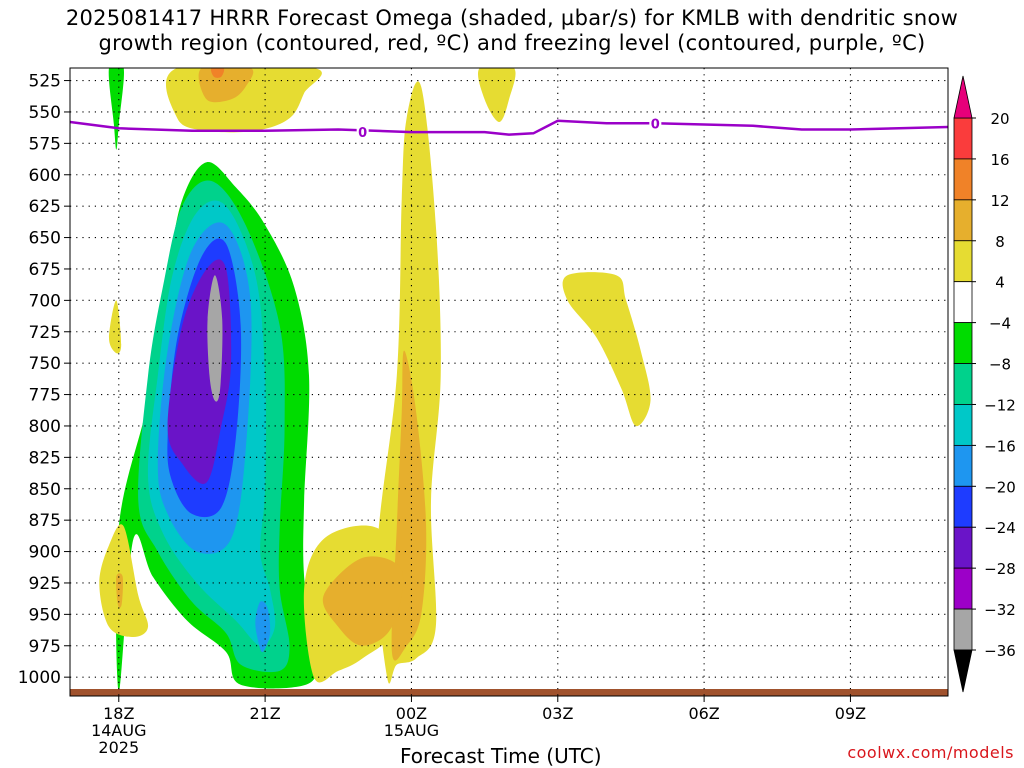 The height and width of the screenshot is (768, 1024). Describe the element at coordinates (264, 713) in the screenshot. I see `x-tick-label: 21Z` at that location.